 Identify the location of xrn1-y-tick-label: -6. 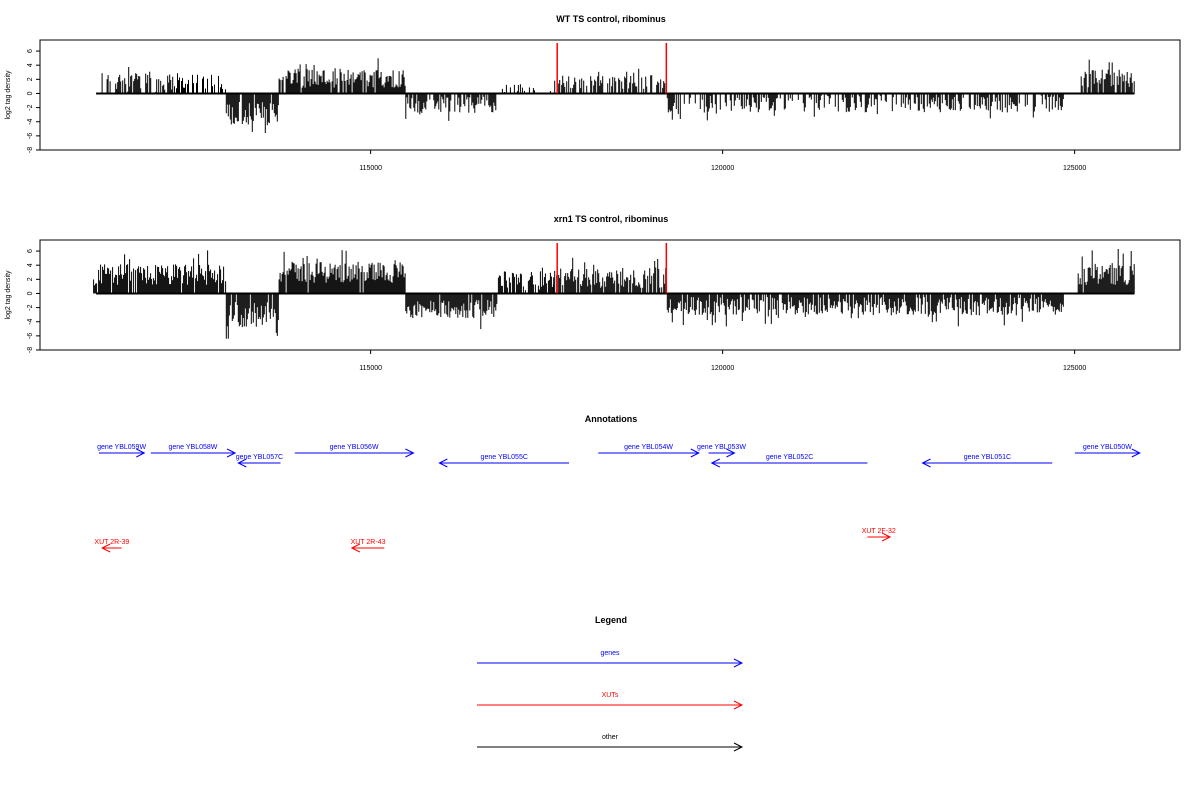
(30, 336).